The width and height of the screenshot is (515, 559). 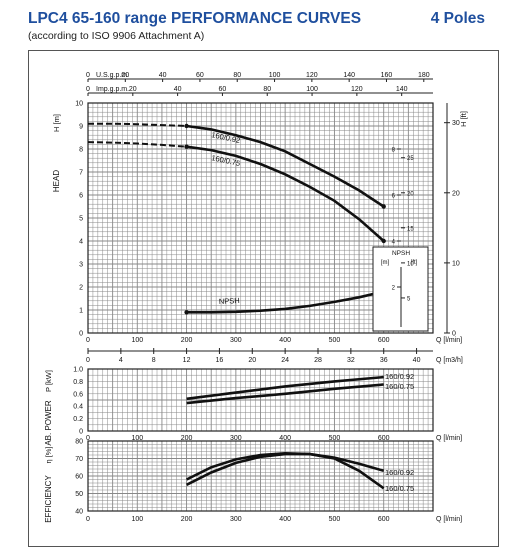 I want to click on usgpm-tick-label: 120, so click(x=312, y=75).